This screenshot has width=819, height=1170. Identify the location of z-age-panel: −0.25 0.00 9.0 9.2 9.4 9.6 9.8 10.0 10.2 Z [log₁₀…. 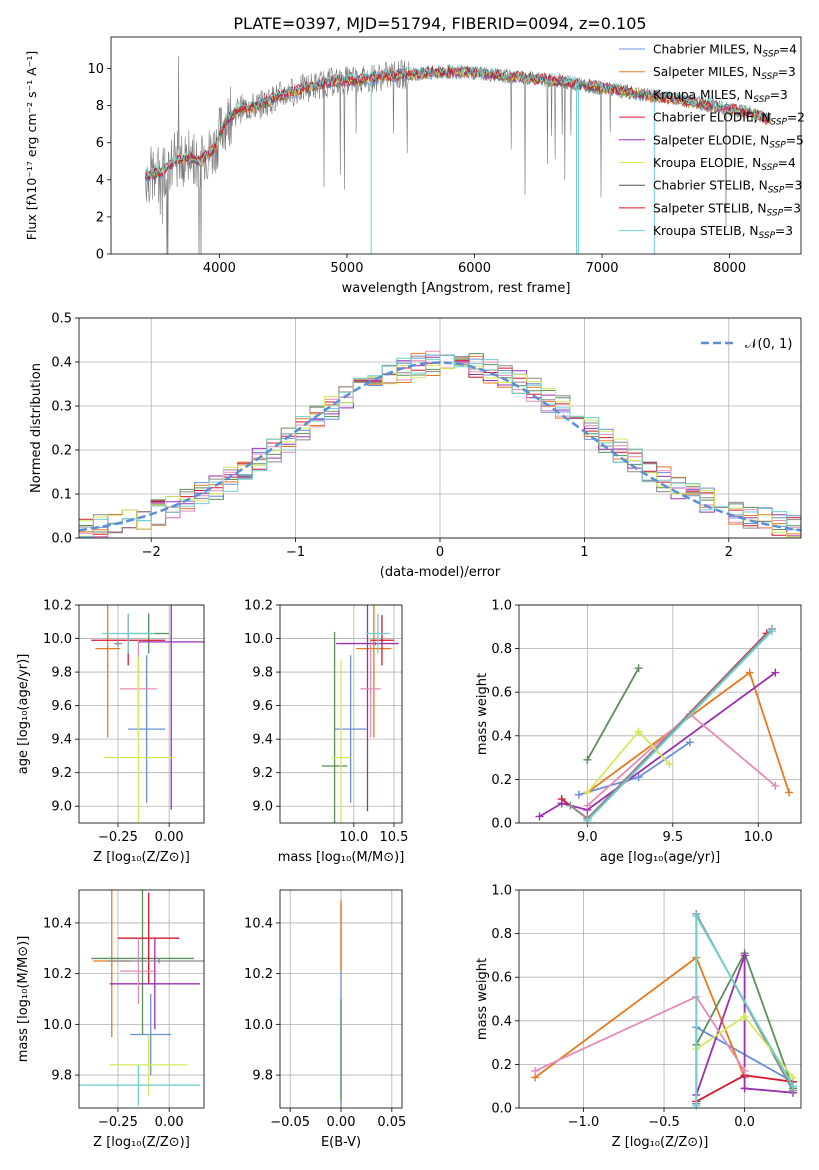
(110, 732).